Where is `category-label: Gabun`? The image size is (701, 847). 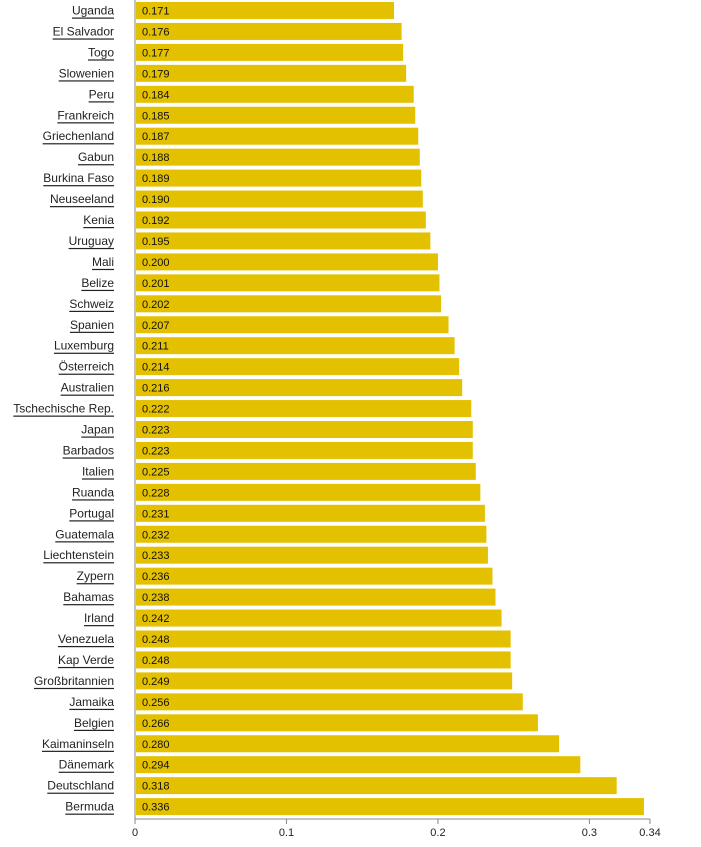 category-label: Gabun is located at coordinates (96, 157).